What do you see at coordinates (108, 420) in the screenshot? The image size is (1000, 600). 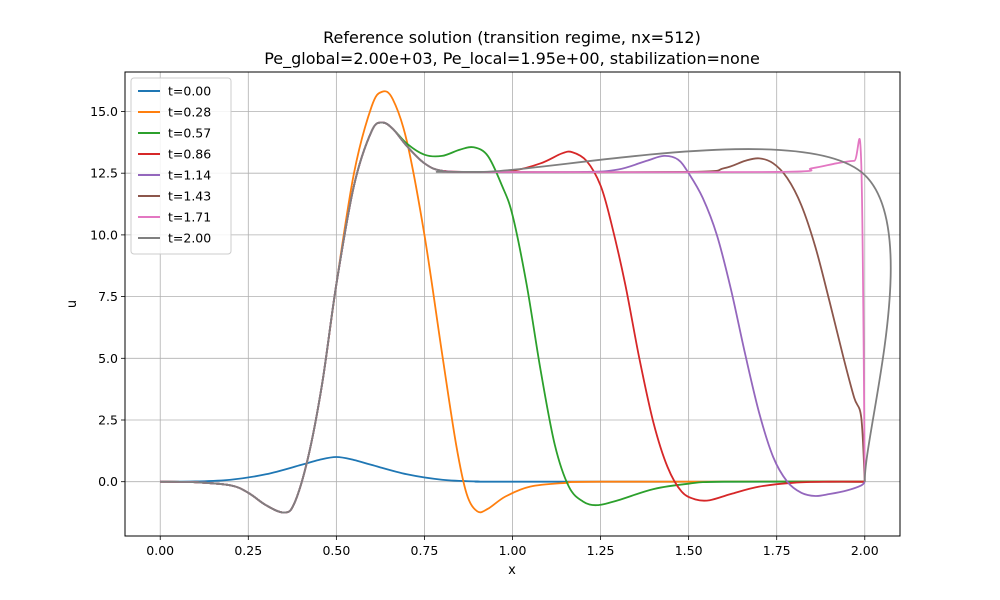 I see `y-tick-label: 2.5` at bounding box center [108, 420].